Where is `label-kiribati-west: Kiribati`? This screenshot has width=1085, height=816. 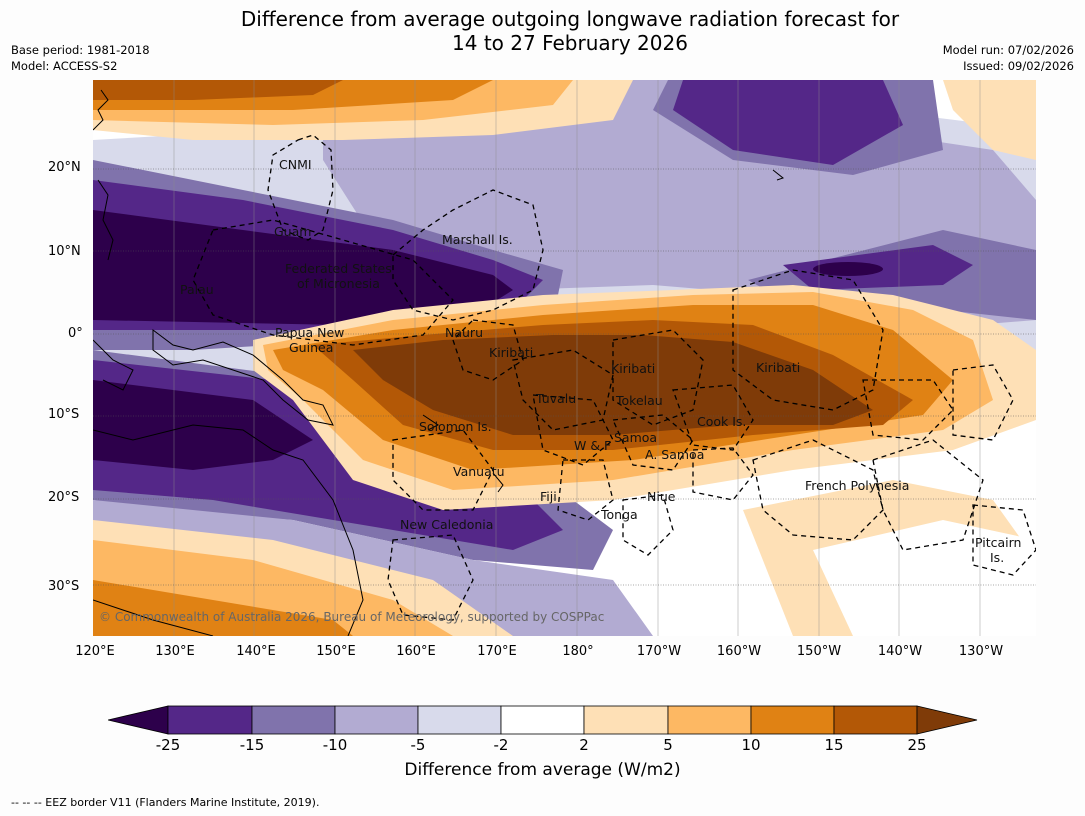
label-kiribati-west: Kiribati is located at coordinates (511, 352).